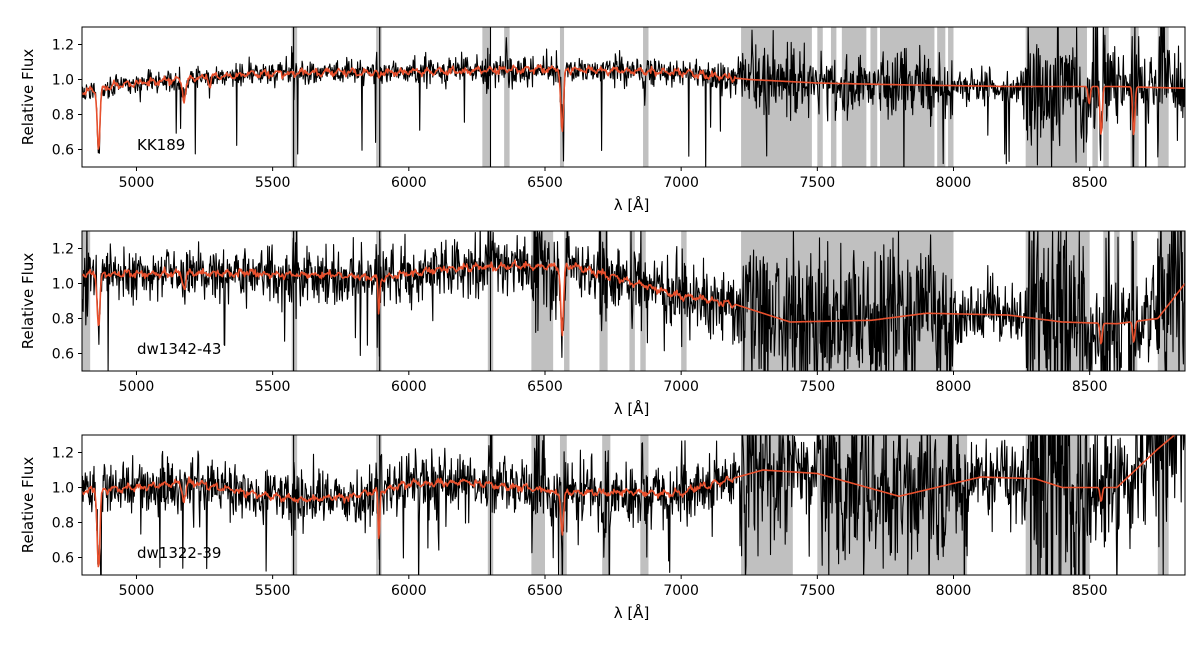 Image resolution: width=1200 pixels, height=649 pixels. Describe the element at coordinates (179, 349) in the screenshot. I see `object-label: dw1342-43` at that location.